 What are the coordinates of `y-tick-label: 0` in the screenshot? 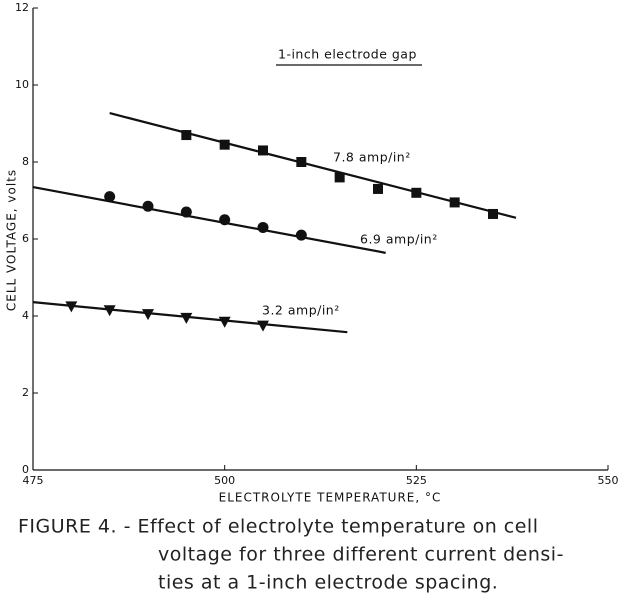 It's located at (25, 469).